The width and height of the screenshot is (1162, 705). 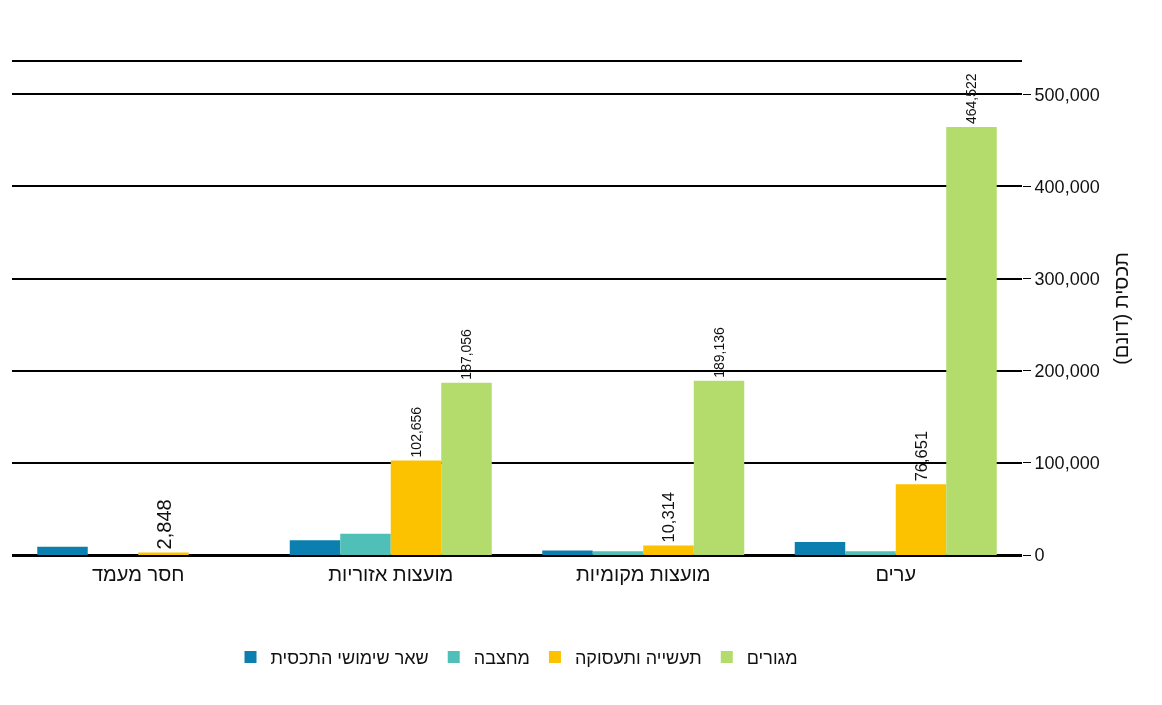 I want to click on x-tick-label: מועצות מקומיות, so click(x=643, y=574).